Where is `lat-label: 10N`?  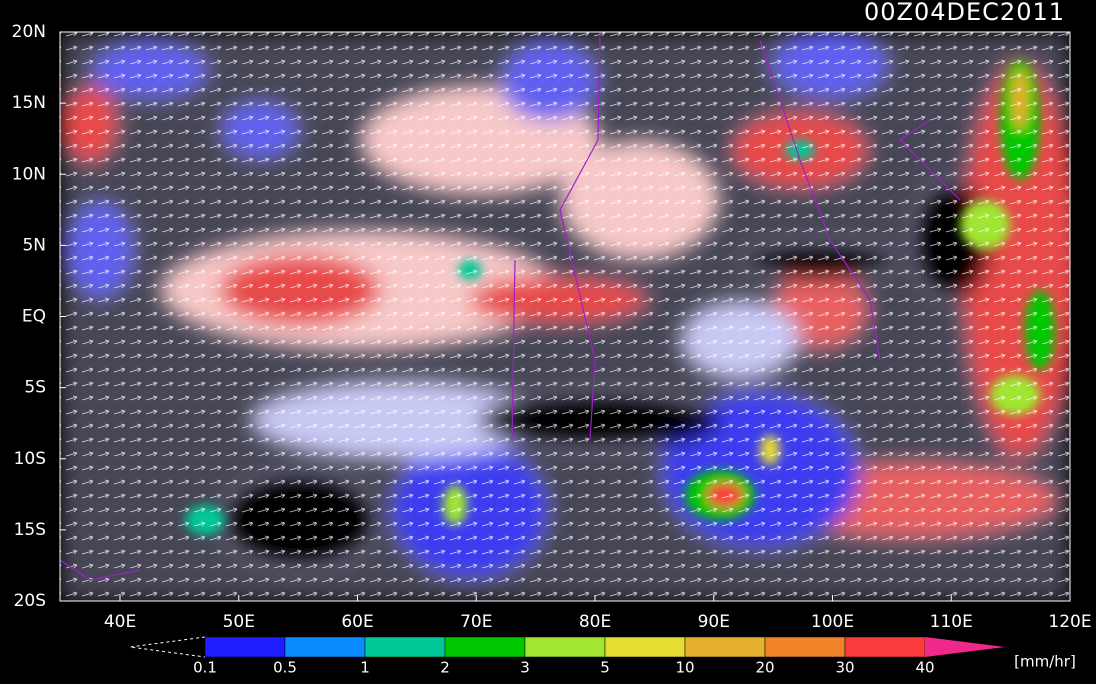 lat-label: 10N is located at coordinates (29, 174).